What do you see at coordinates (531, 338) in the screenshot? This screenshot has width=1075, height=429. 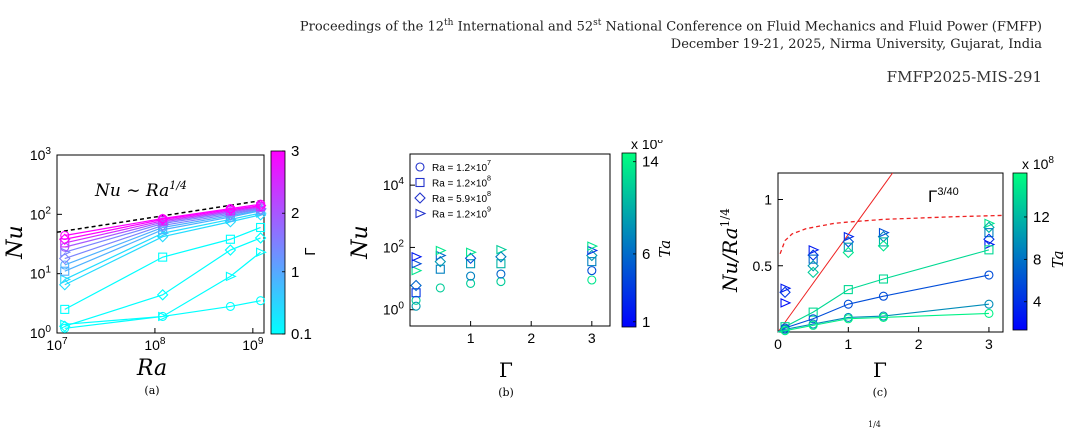 I see `panel-b-xtick-label: 2` at bounding box center [531, 338].